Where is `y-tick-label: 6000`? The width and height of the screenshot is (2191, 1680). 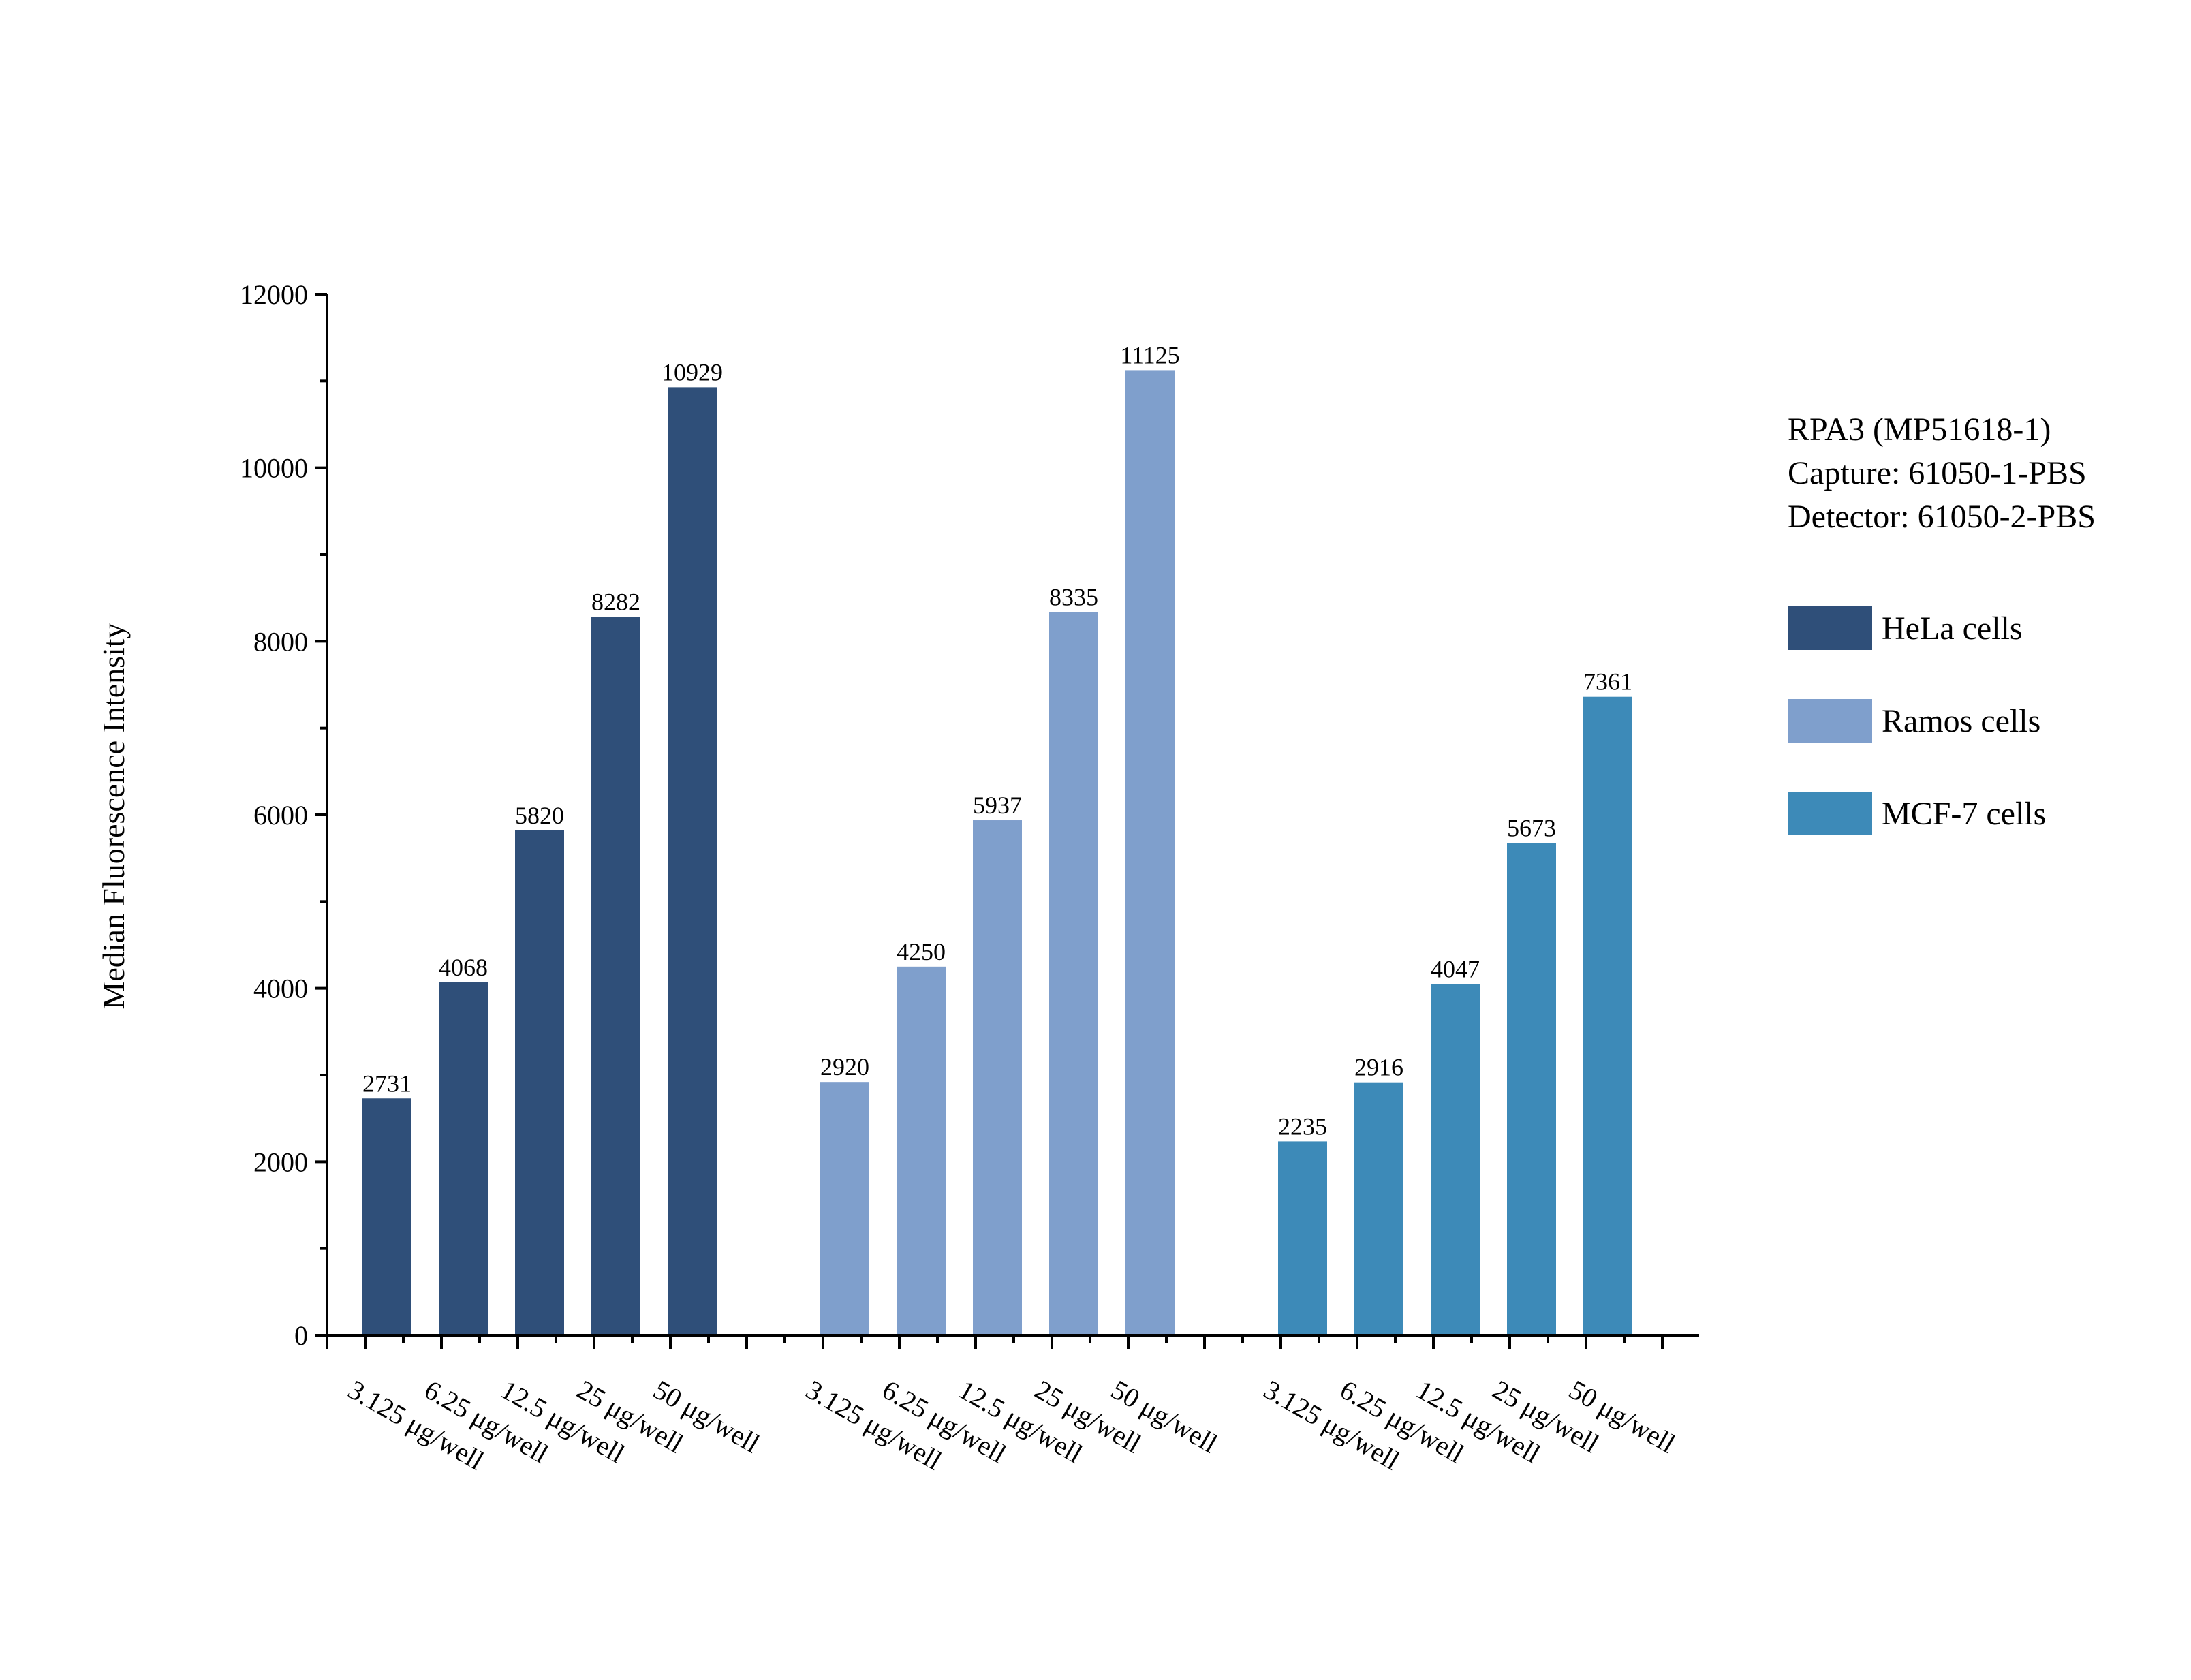 y-tick-label: 6000 is located at coordinates (280, 815).